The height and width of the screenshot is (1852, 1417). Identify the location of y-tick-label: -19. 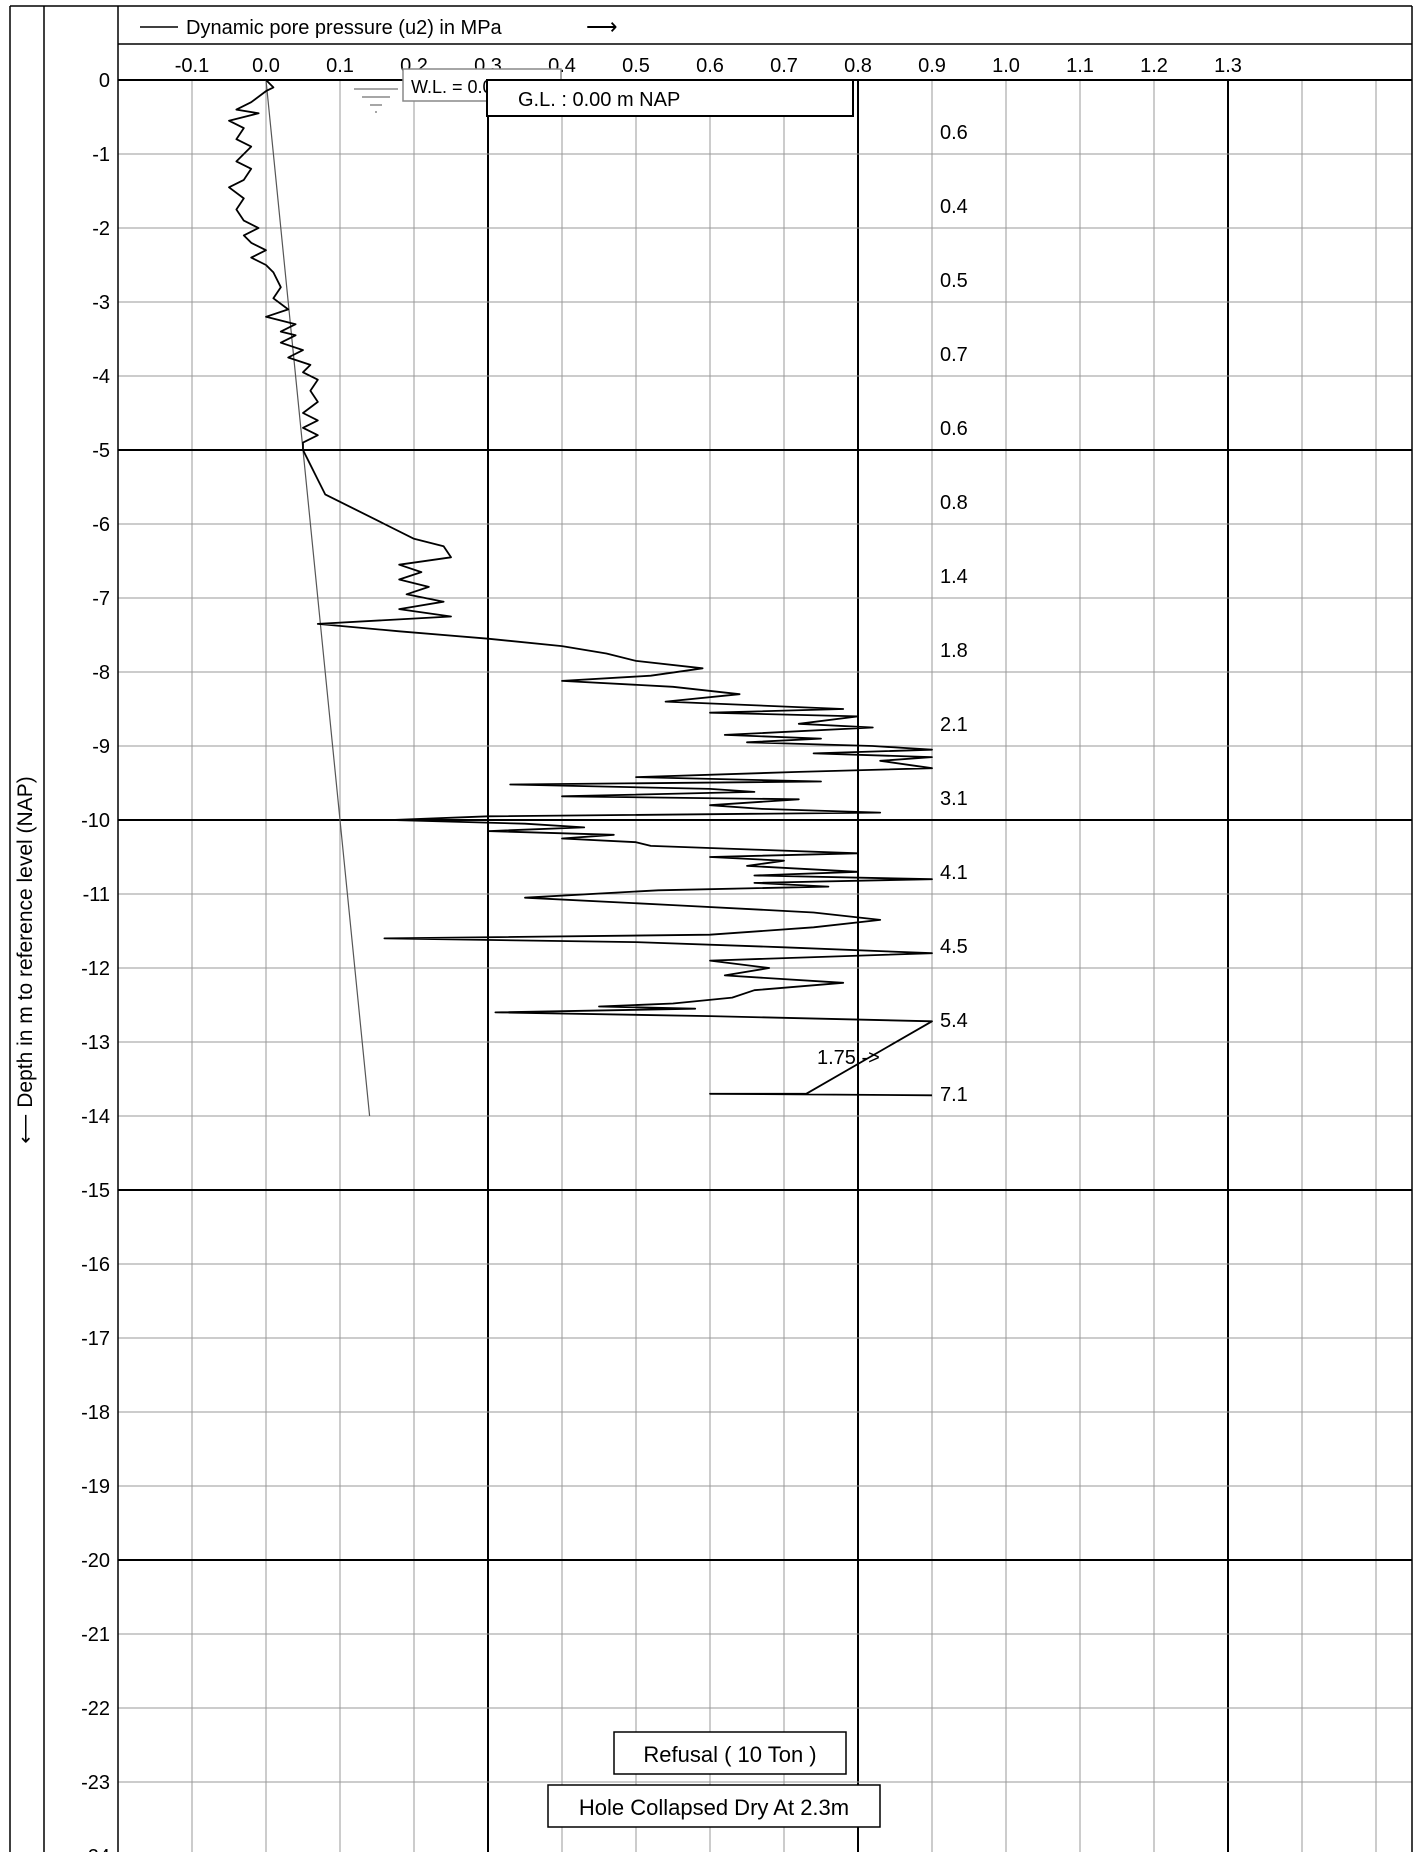
(95, 1487).